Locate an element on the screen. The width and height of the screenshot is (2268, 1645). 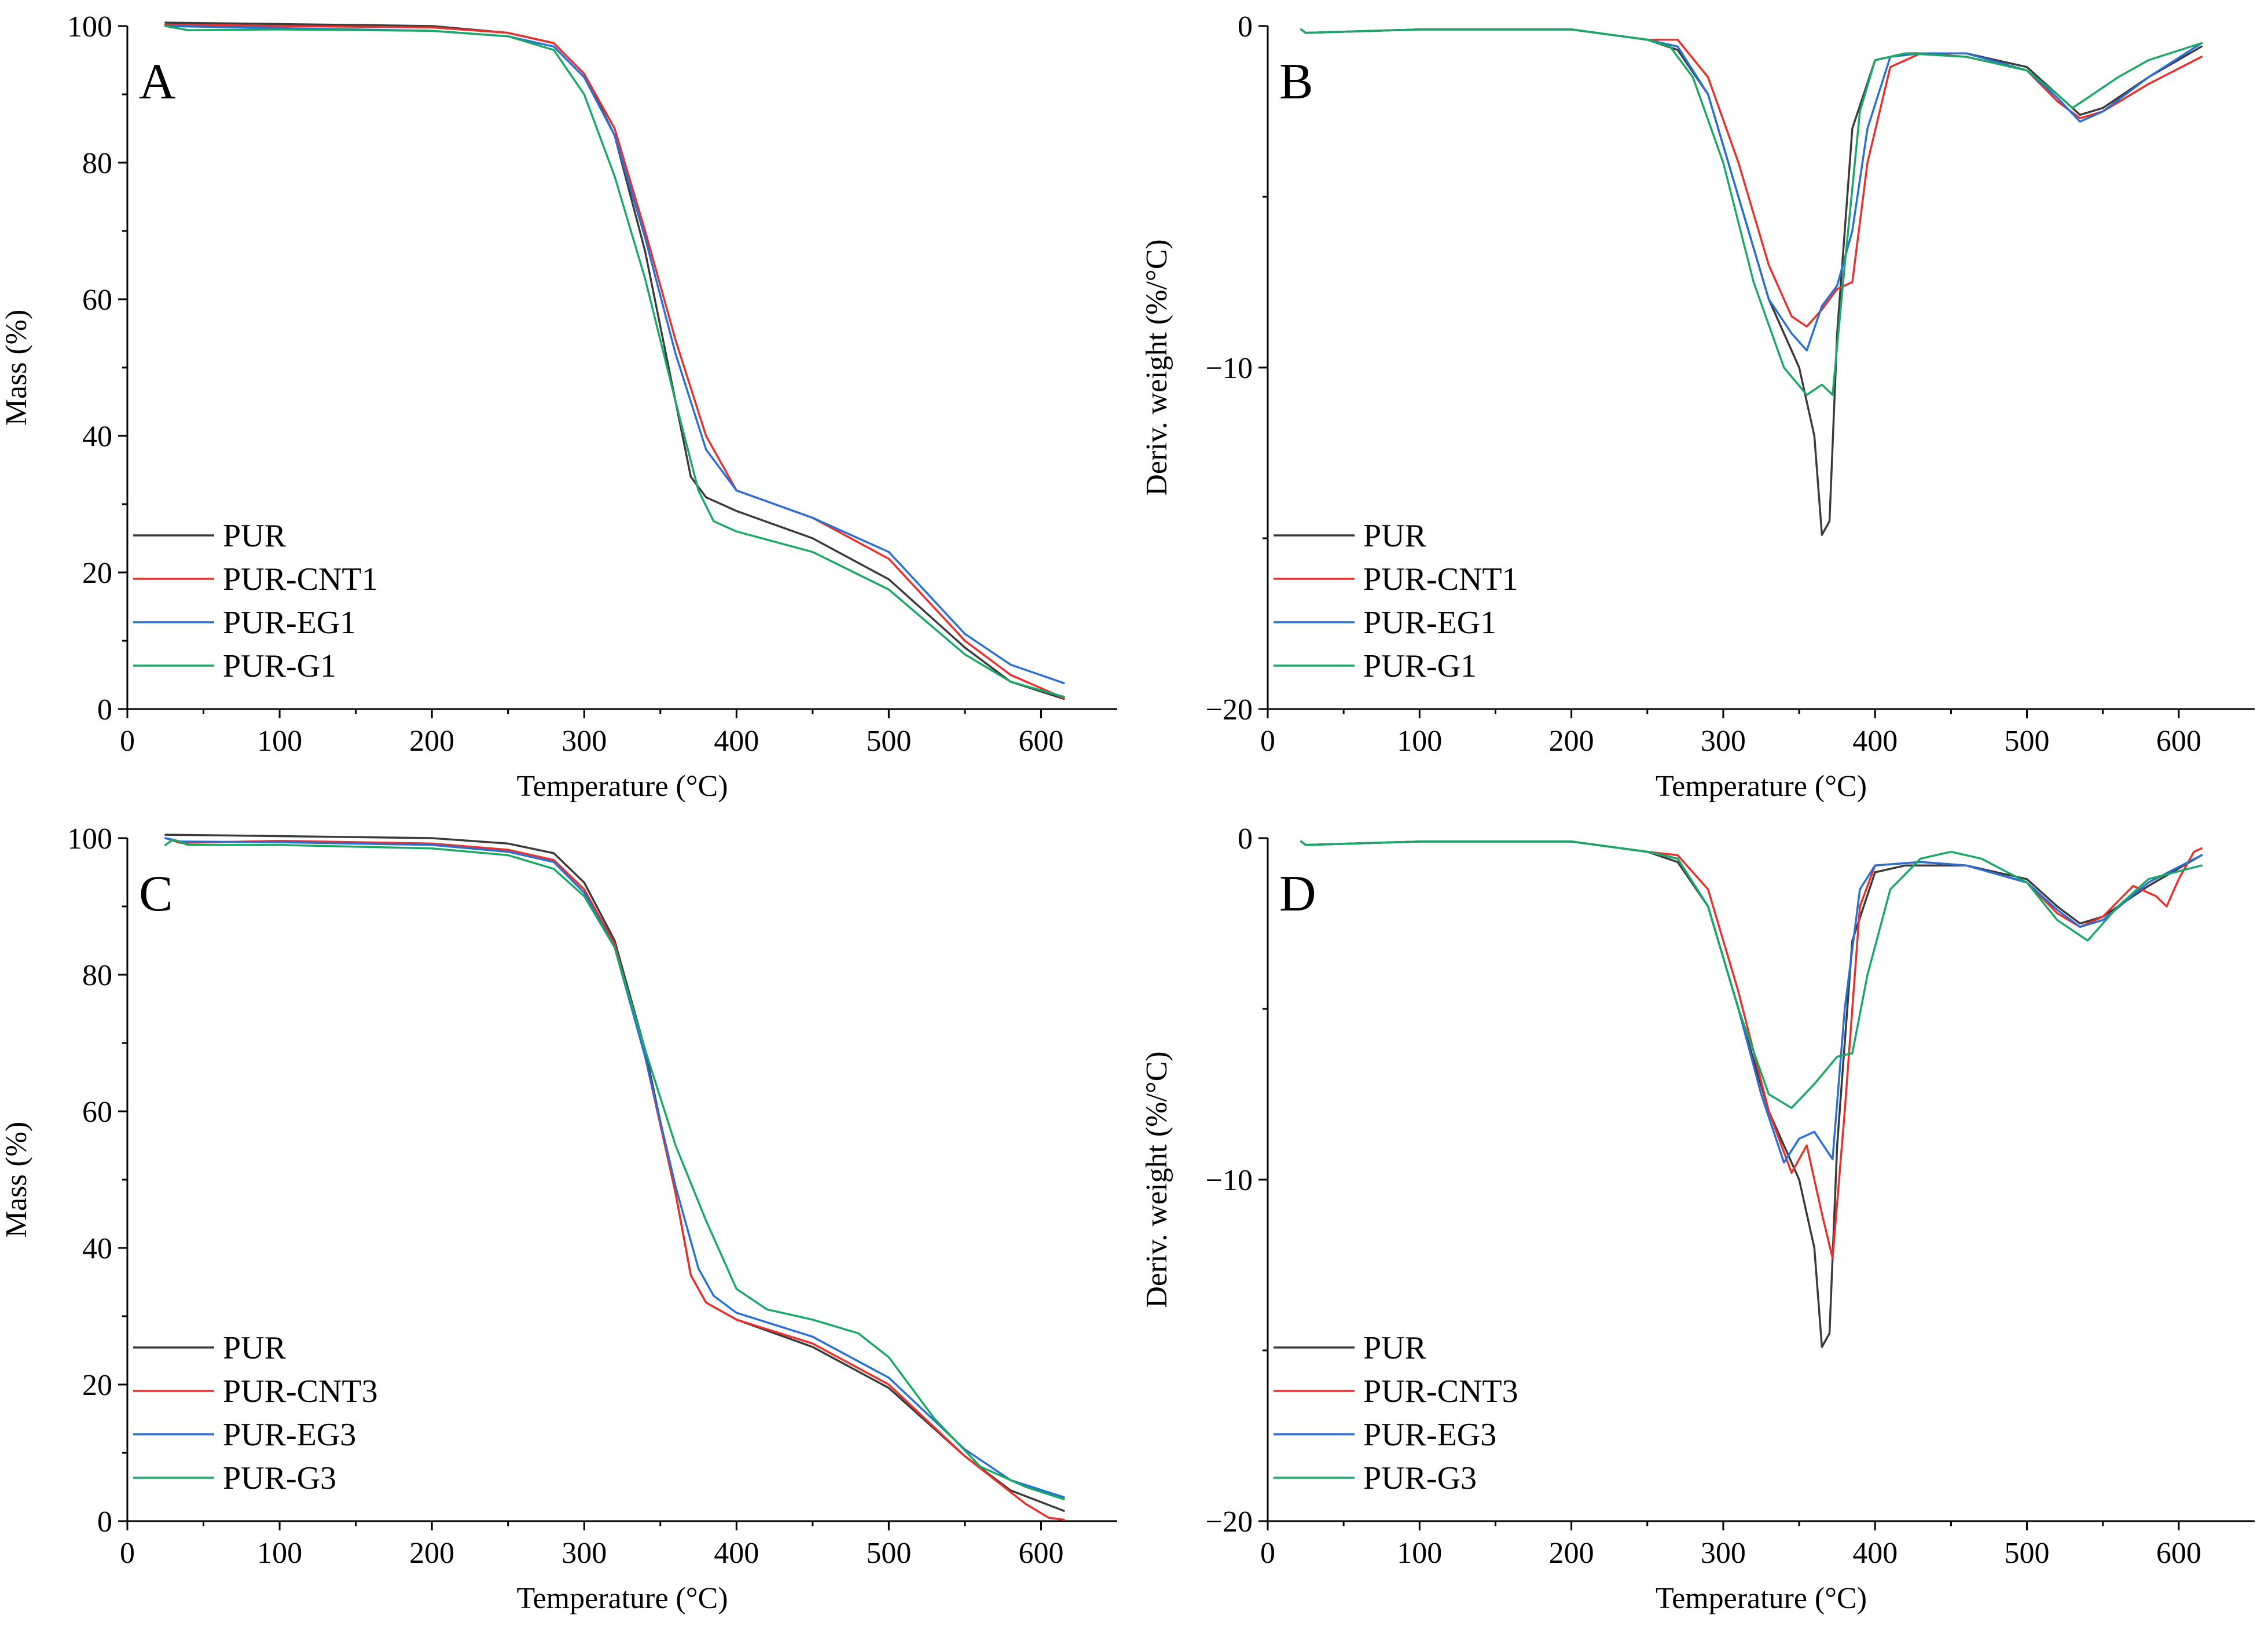
panel-label: C is located at coordinates (156, 894).